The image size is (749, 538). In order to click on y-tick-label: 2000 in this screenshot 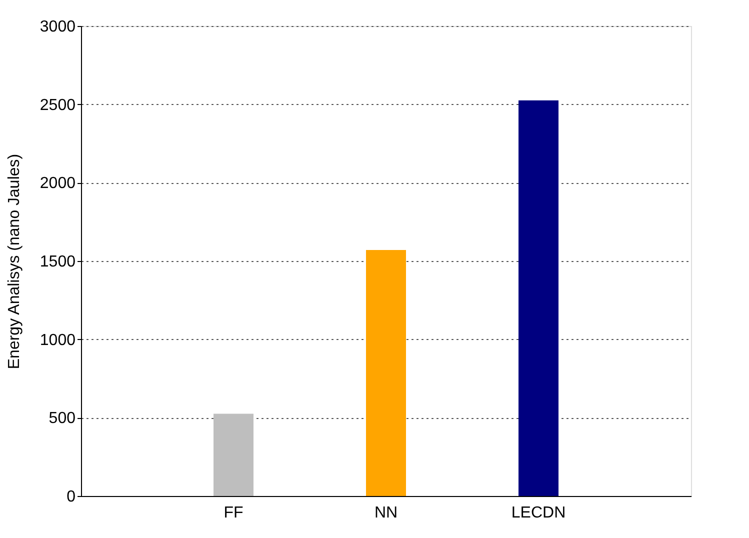, I will do `click(58, 183)`.